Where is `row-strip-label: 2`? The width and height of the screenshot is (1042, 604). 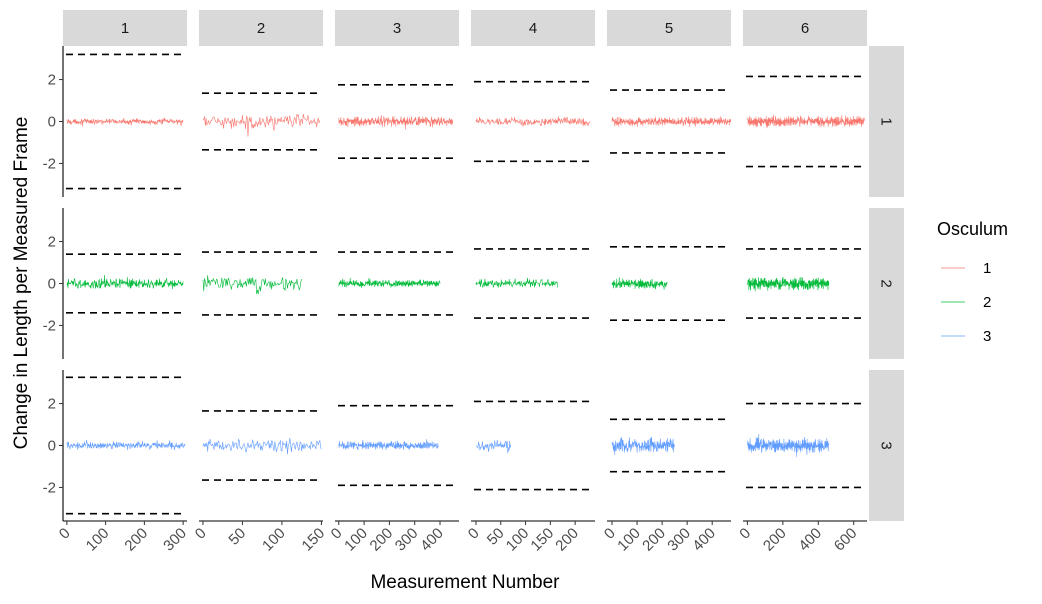
row-strip-label: 2 is located at coordinates (886, 283).